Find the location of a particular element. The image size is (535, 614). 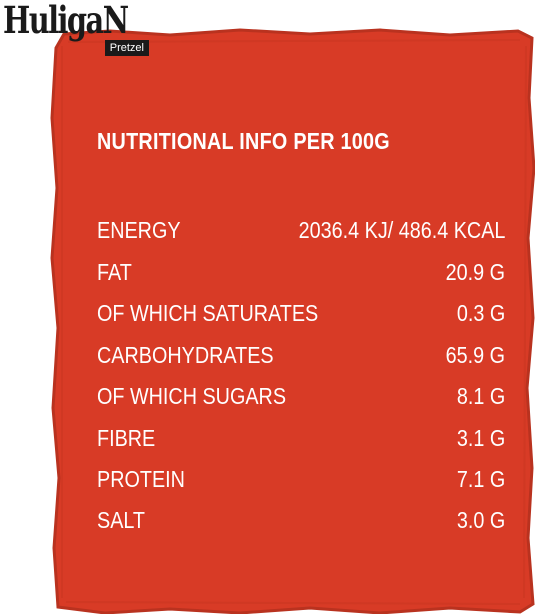

nutrition-row-energy: ENERGY 2036.4 KJ/ 486.4 KCAL is located at coordinates (301, 232).